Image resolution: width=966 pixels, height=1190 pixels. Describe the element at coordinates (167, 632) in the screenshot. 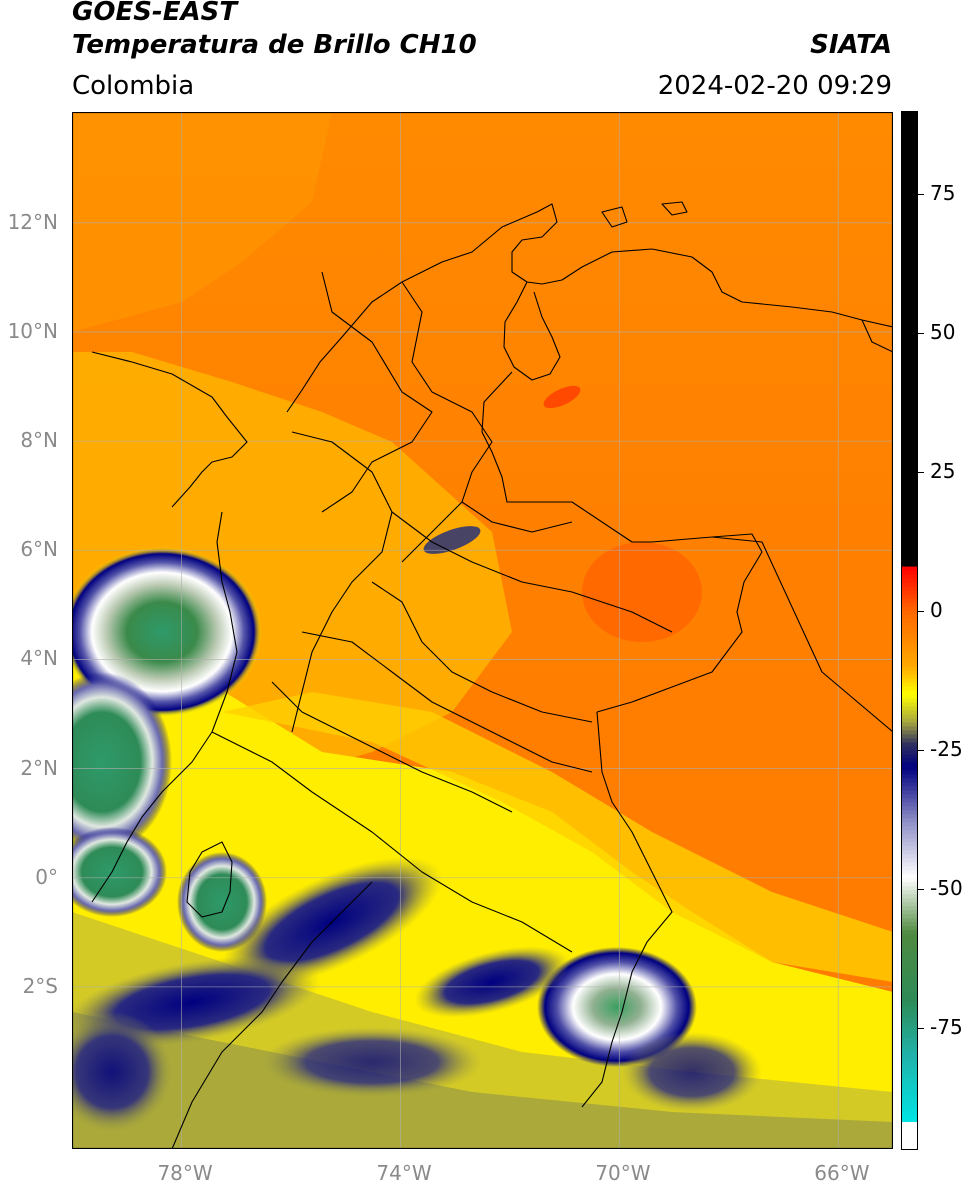

I see `cloud-cold-nw` at that location.